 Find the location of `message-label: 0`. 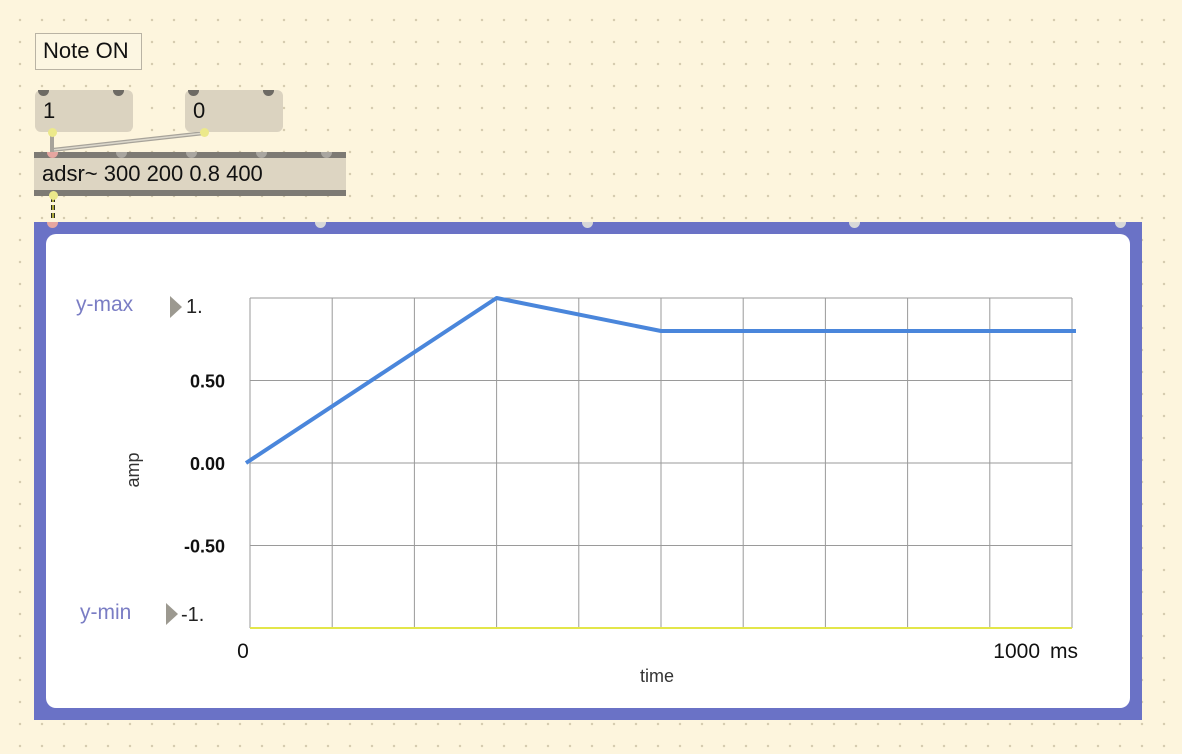

message-label: 0 is located at coordinates (199, 110).